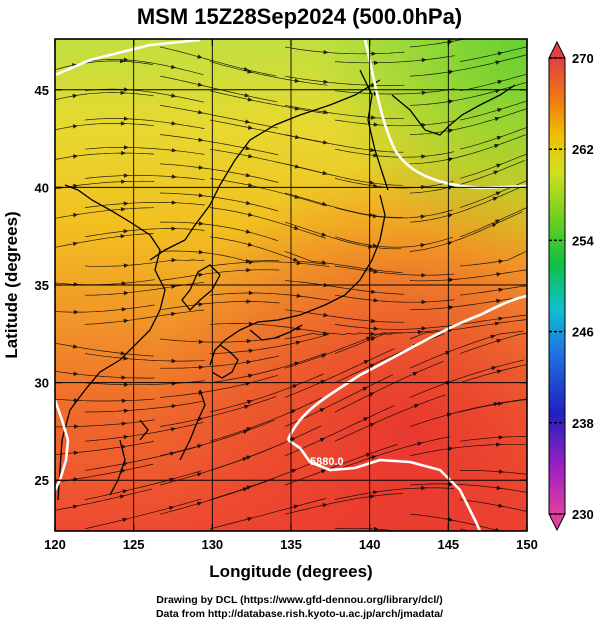  I want to click on y-tick-label: 40, so click(42, 187).